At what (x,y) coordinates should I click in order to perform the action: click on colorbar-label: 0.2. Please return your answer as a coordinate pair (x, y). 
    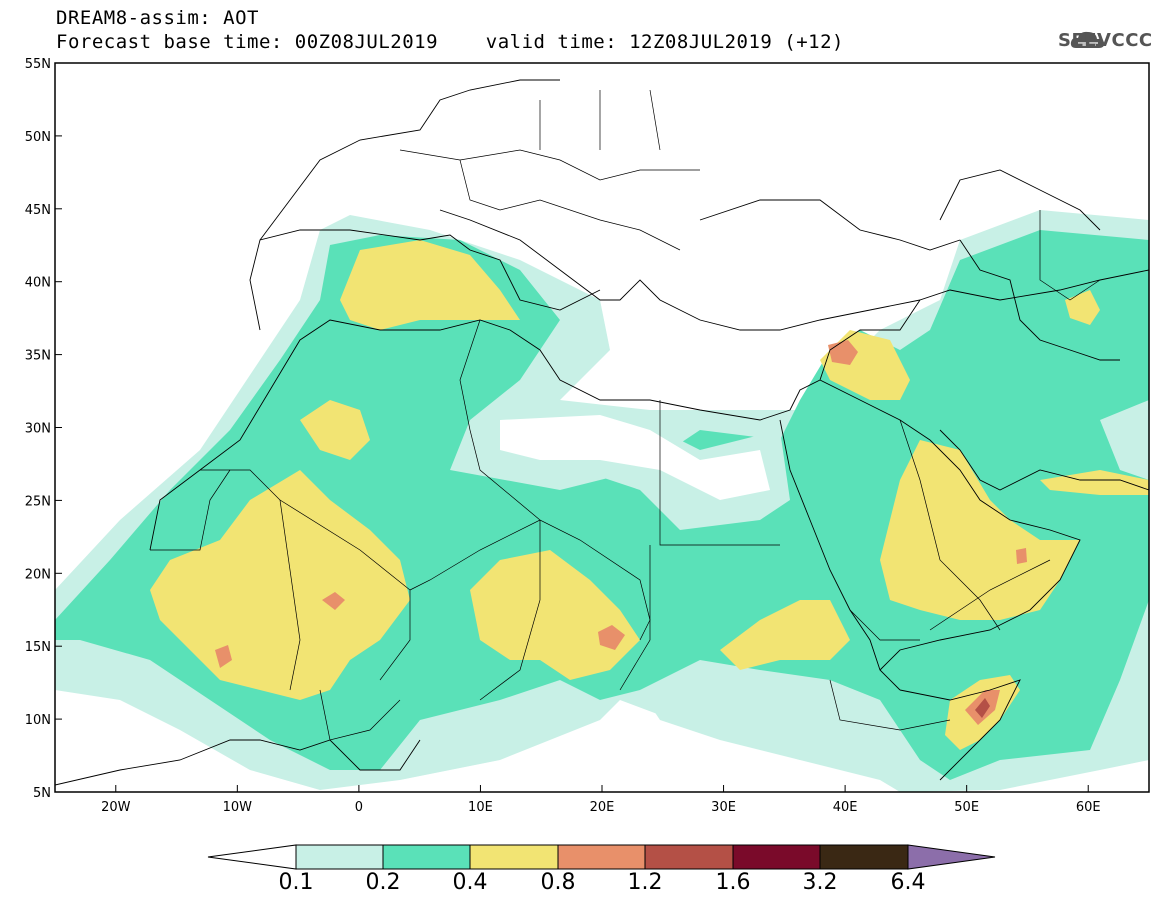
    Looking at the image, I should click on (383, 882).